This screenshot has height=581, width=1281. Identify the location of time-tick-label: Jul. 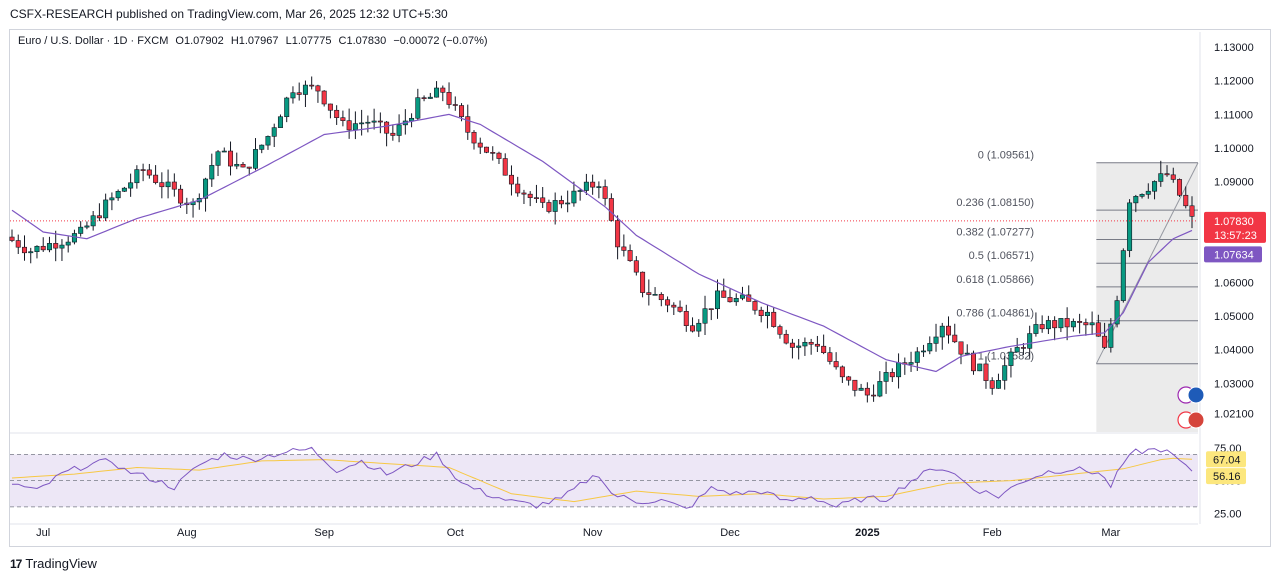
(43, 533).